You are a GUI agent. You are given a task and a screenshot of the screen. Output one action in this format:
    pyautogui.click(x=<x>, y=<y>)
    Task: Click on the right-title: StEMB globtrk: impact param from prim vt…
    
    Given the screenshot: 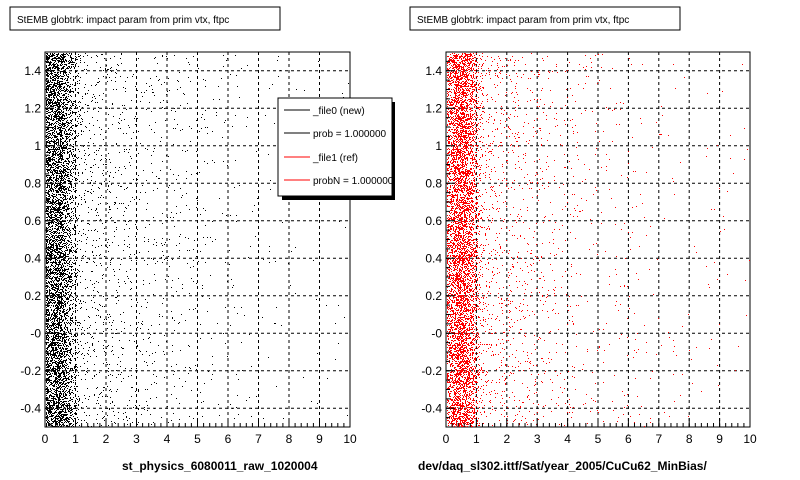 What is the action you would take?
    pyautogui.click(x=523, y=20)
    